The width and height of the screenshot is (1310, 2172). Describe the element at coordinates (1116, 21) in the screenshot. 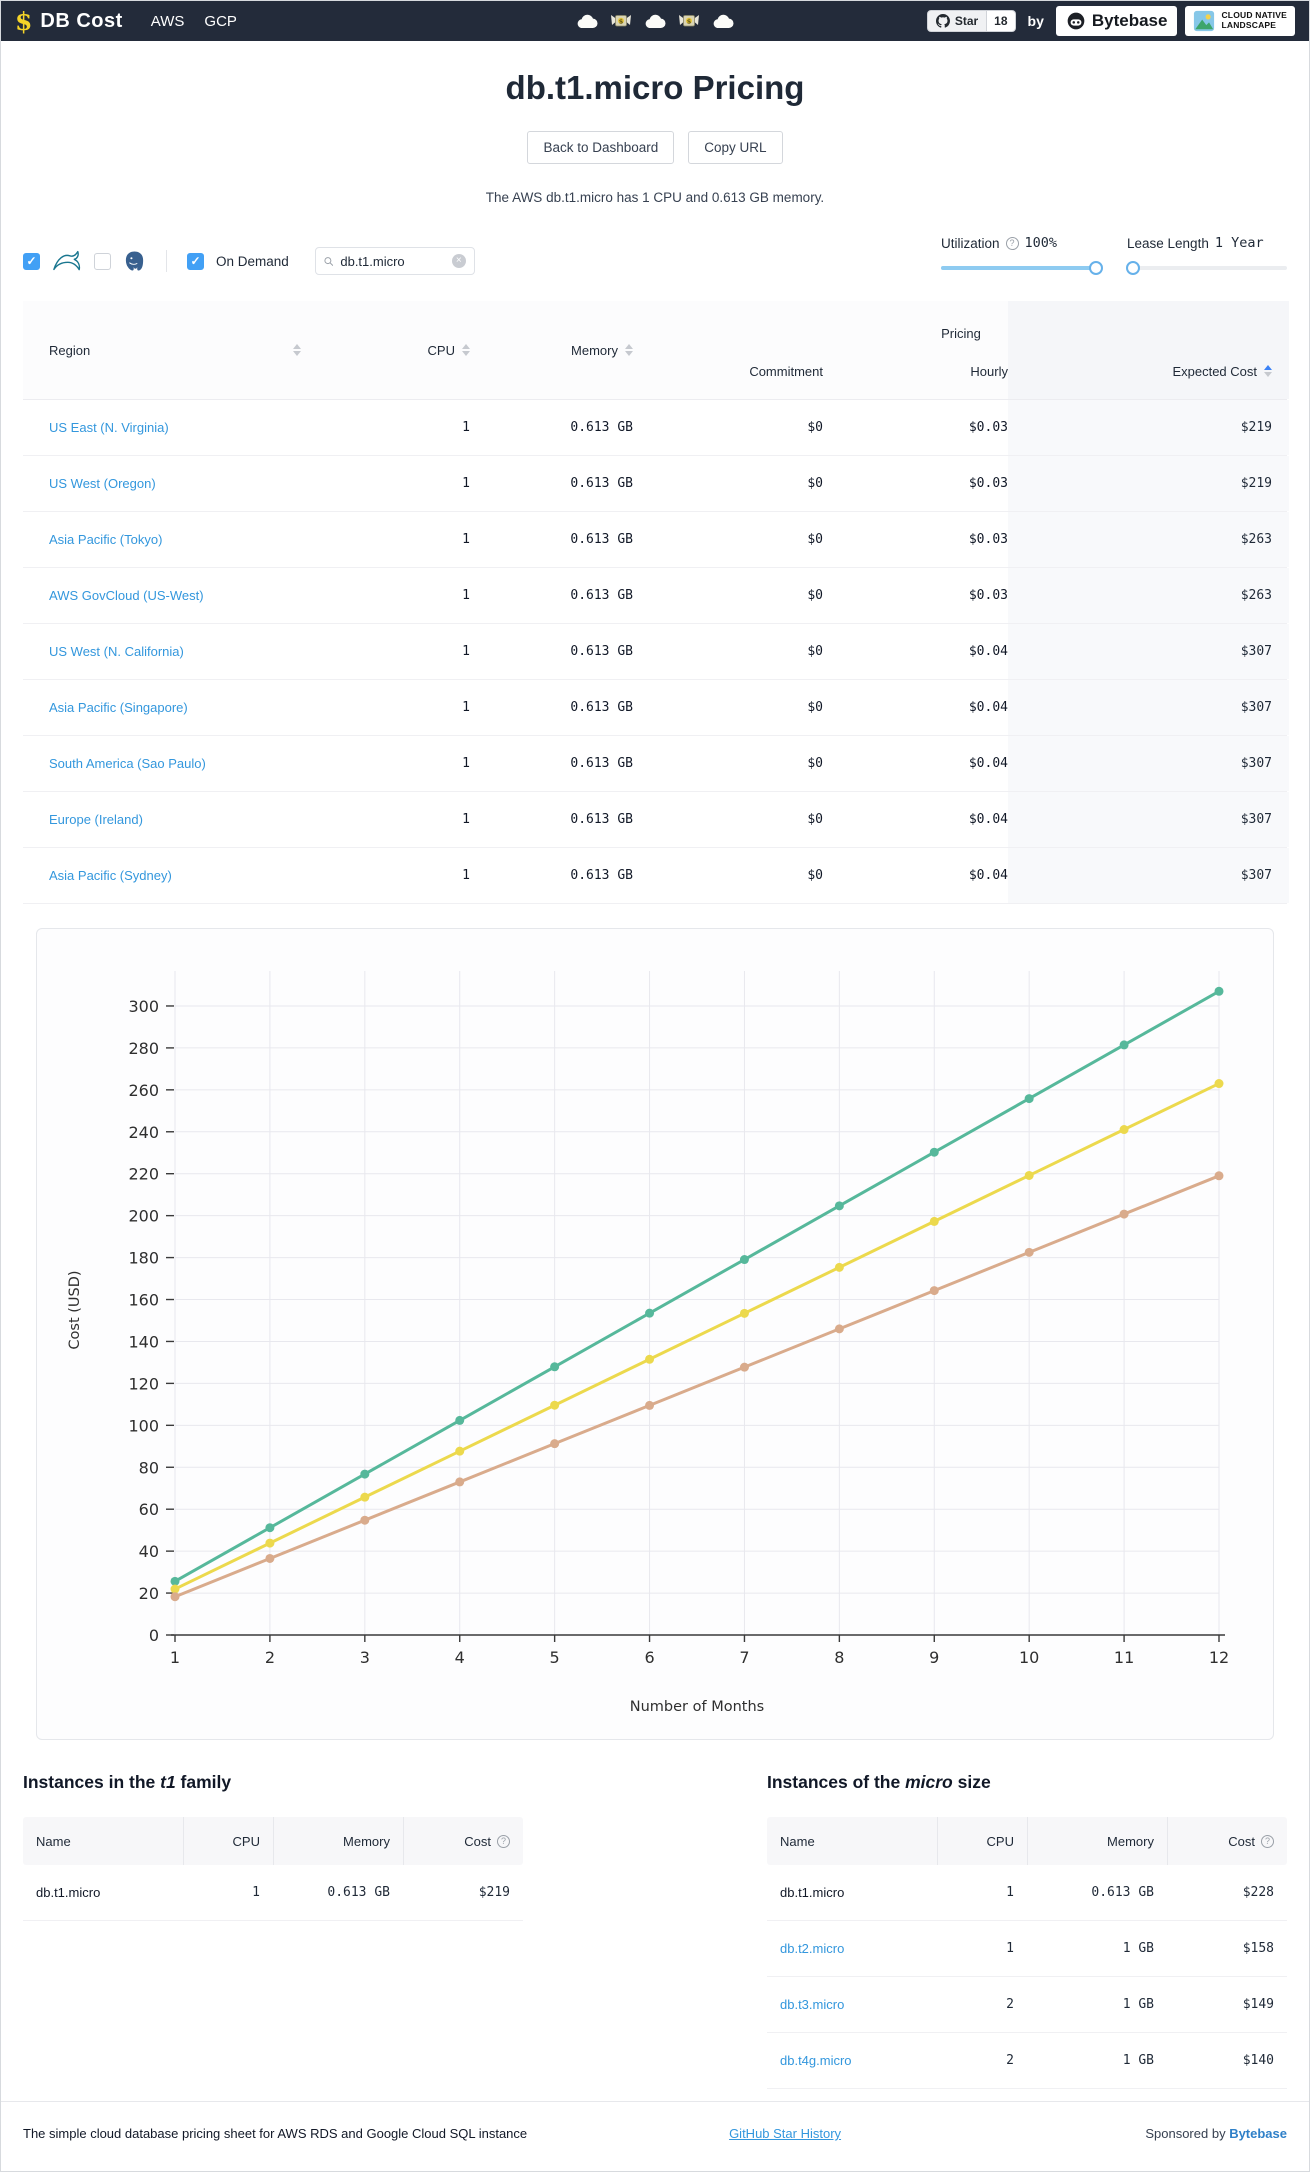

I see `bytebase-logo-link: Bytebase` at that location.